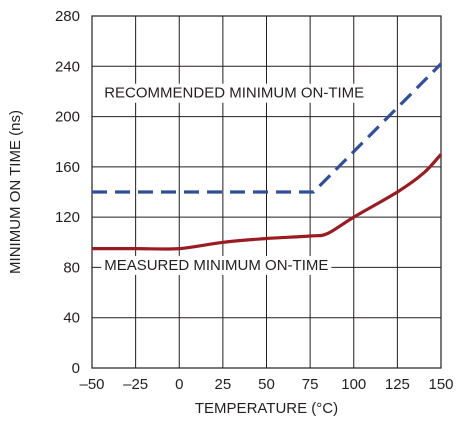  I want to click on x-tick-label: –25, so click(135, 384).